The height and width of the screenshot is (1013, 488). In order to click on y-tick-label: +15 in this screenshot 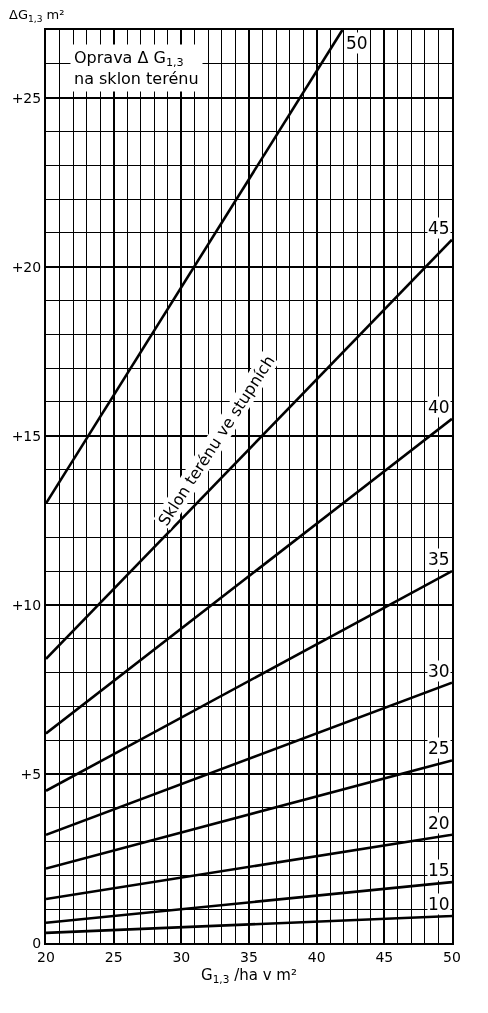, I will do `click(26, 435)`.